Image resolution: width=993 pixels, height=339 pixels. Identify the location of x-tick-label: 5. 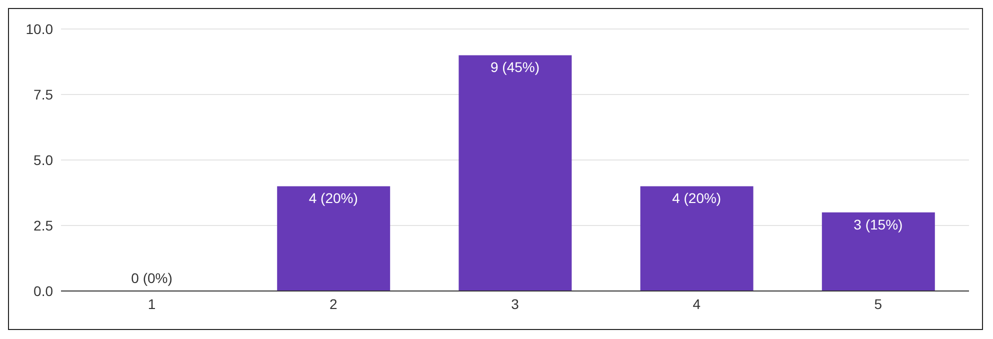
(878, 304).